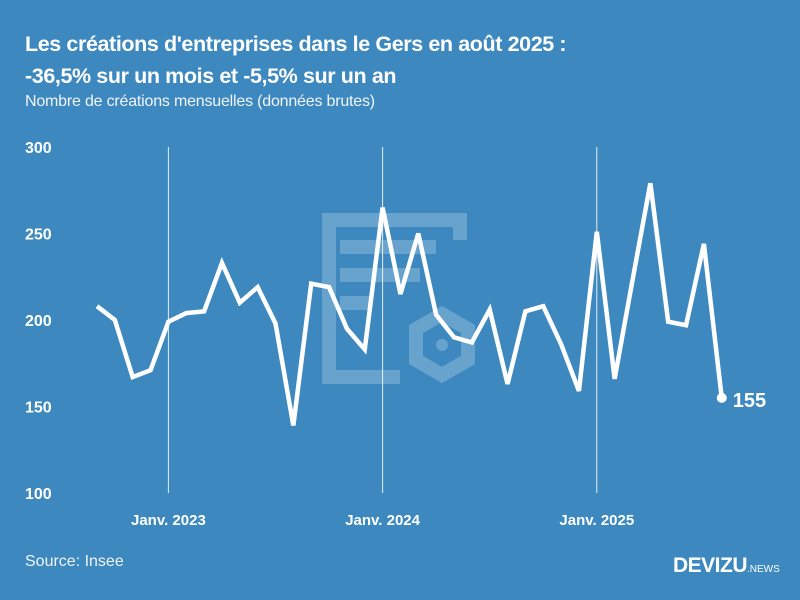 The image size is (800, 600). What do you see at coordinates (442, 345) in the screenshot?
I see `watermark-dot` at bounding box center [442, 345].